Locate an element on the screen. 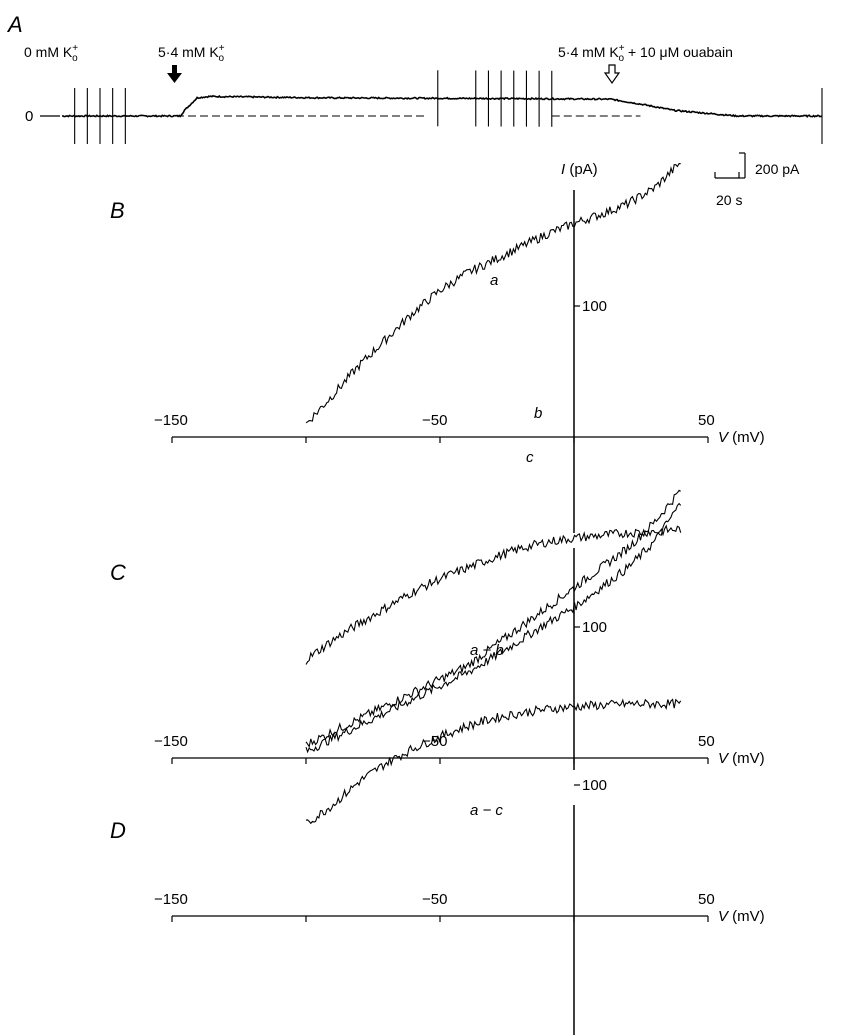 The height and width of the screenshot is (1035, 848). scale-time-label: 20 s is located at coordinates (729, 200).